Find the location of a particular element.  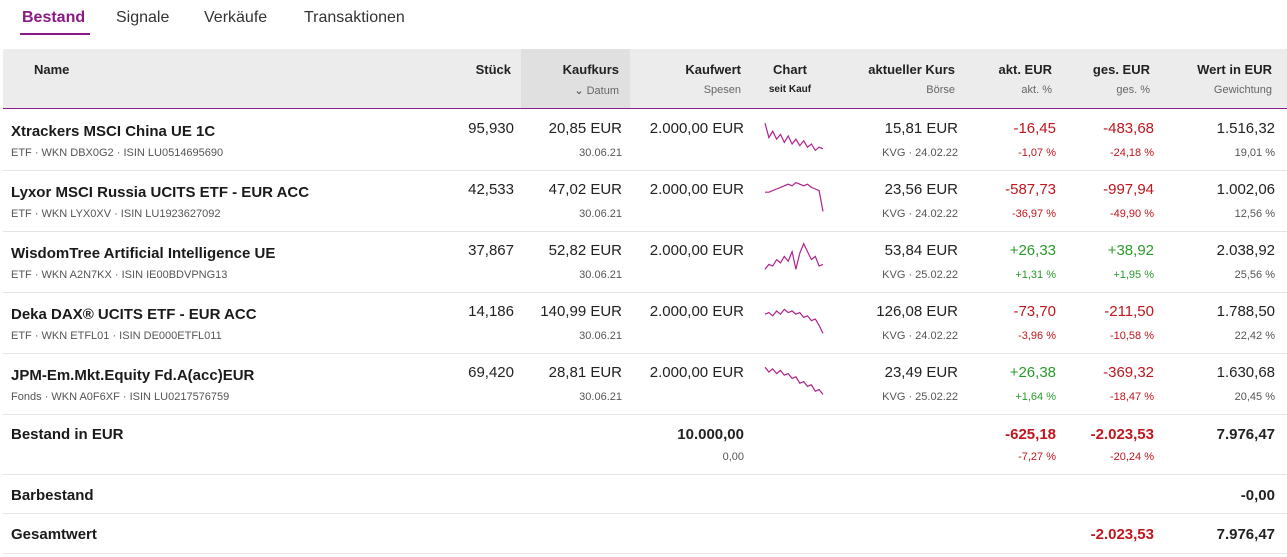

total-label: Bestand in EUR is located at coordinates (67, 434).